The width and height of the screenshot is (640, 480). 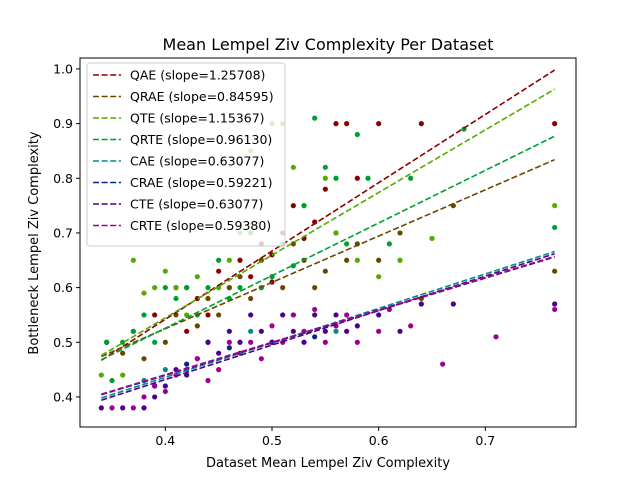 I want to click on legend-label: CAE (slope=0.63077), so click(x=197, y=161).